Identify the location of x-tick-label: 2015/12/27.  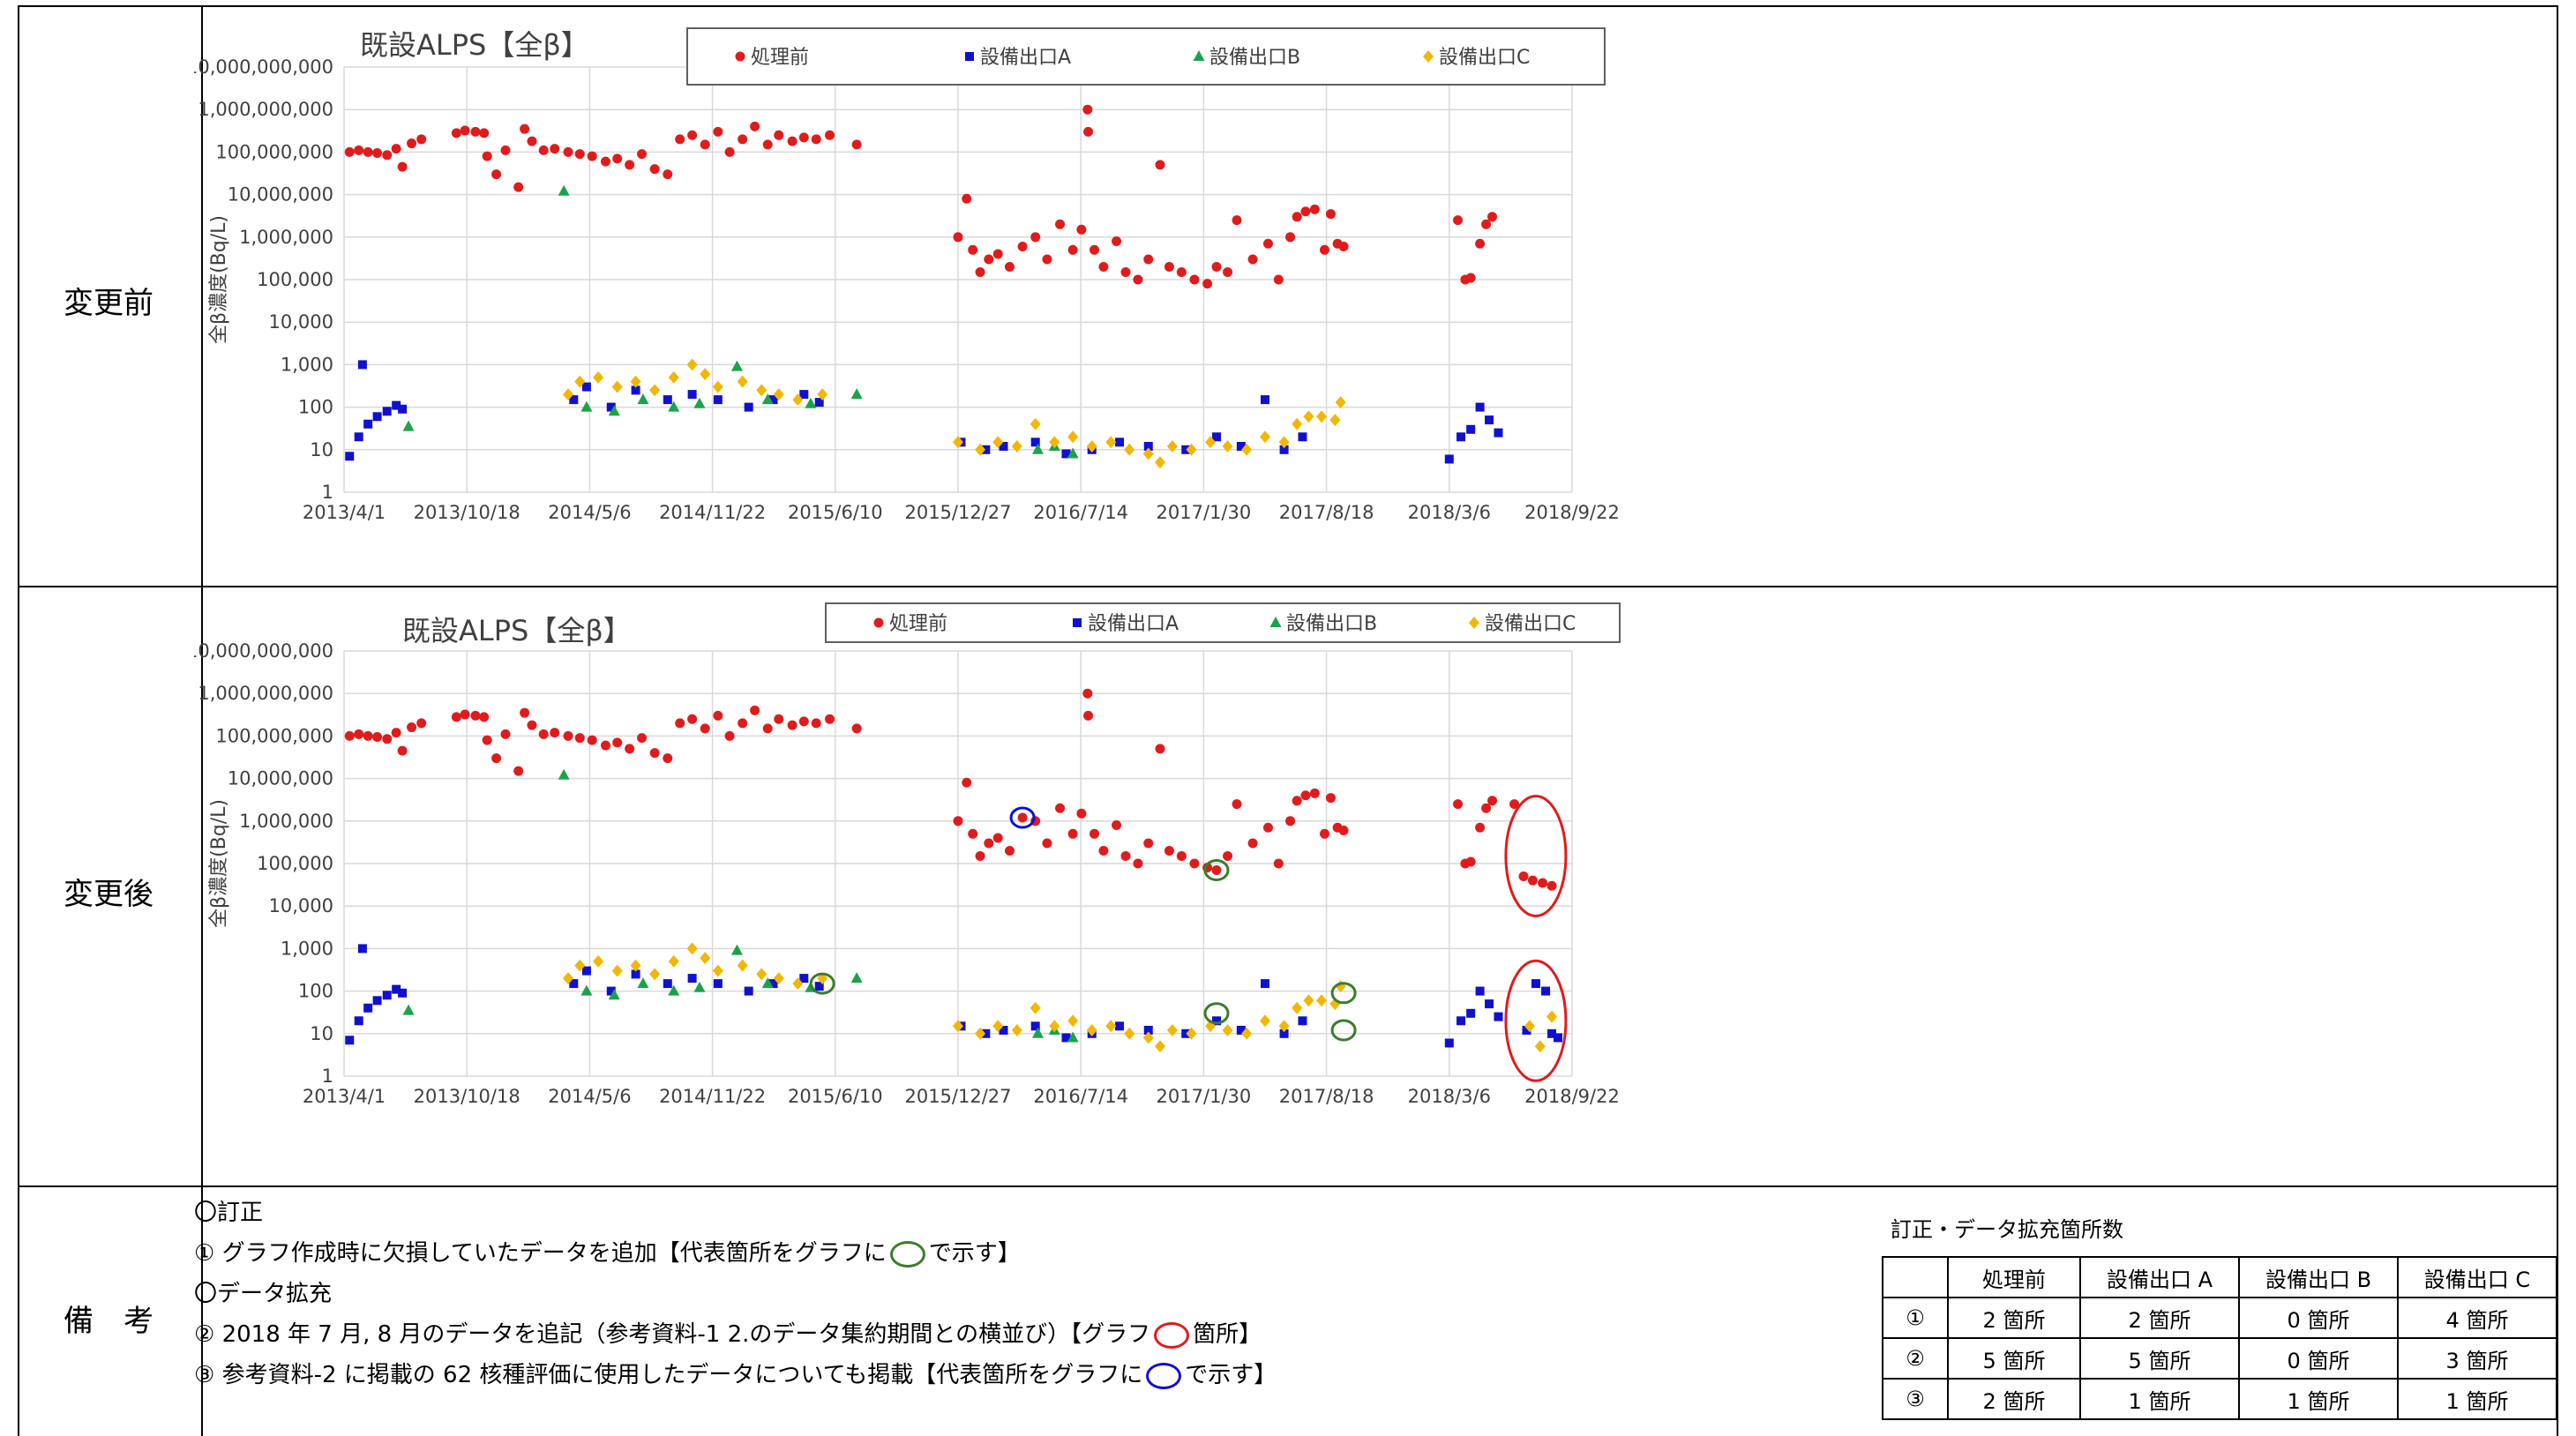
(958, 1096).